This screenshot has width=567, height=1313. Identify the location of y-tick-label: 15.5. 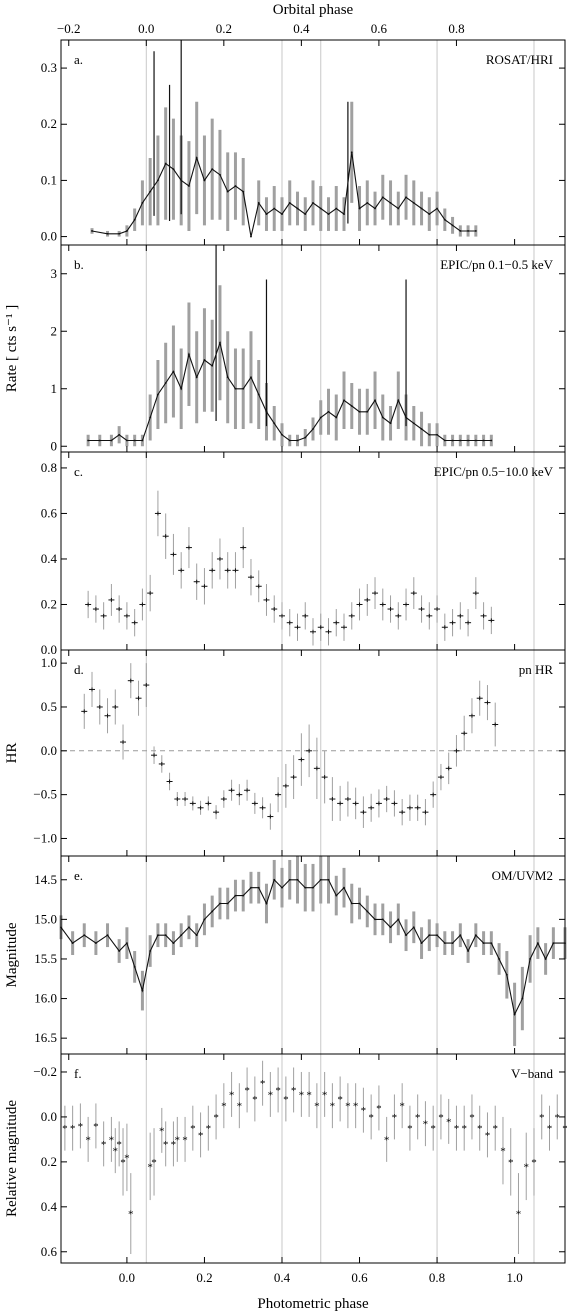
(45, 958).